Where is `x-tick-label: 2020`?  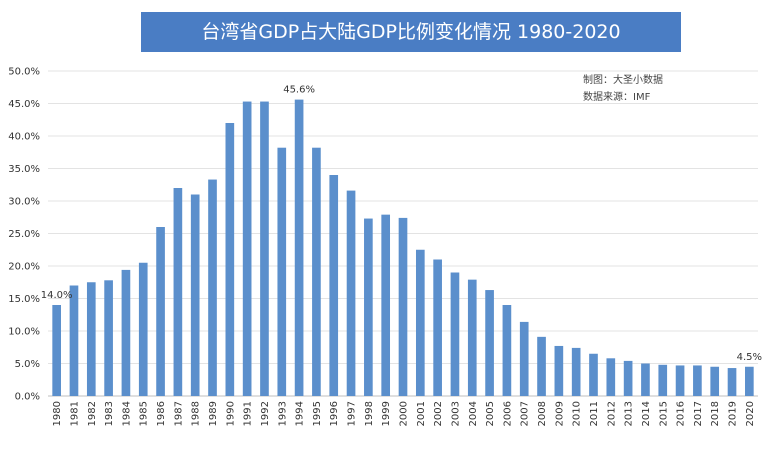 x-tick-label: 2020 is located at coordinates (750, 413).